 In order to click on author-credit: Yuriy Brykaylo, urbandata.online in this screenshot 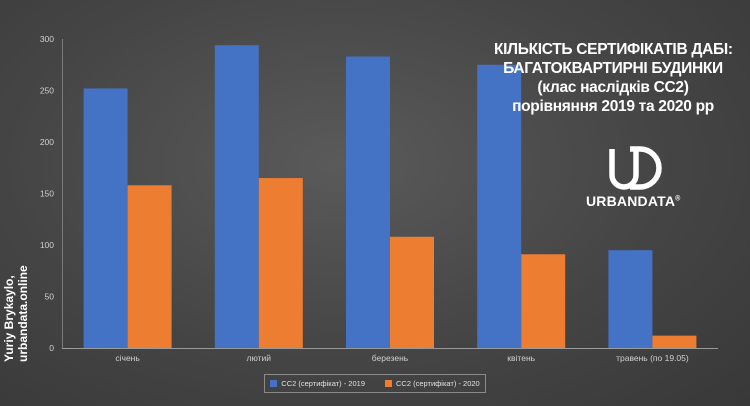, I will do `click(16, 302)`.